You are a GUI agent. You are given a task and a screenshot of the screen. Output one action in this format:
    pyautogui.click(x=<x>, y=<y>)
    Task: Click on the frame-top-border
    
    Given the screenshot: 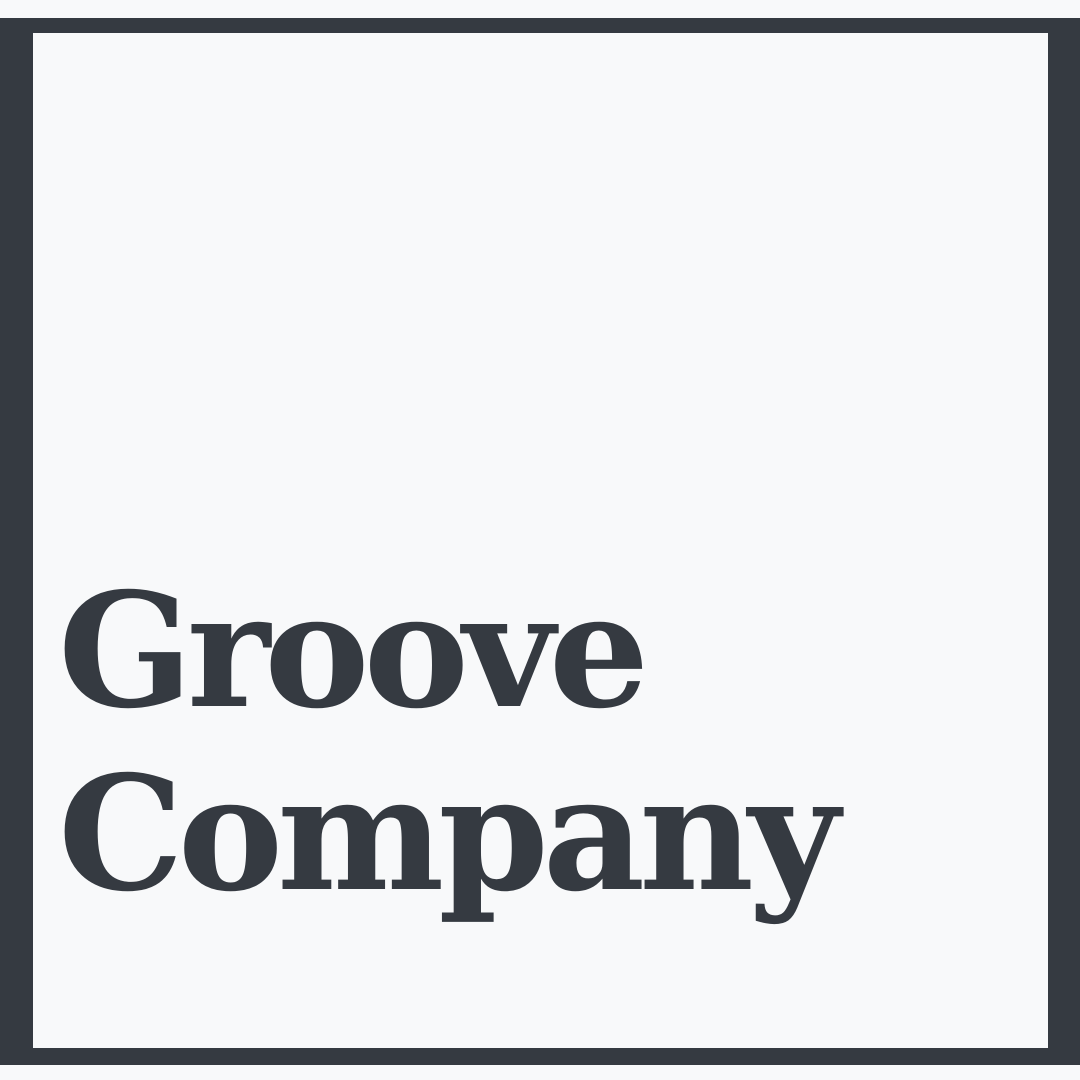 What is the action you would take?
    pyautogui.click(x=540, y=25)
    